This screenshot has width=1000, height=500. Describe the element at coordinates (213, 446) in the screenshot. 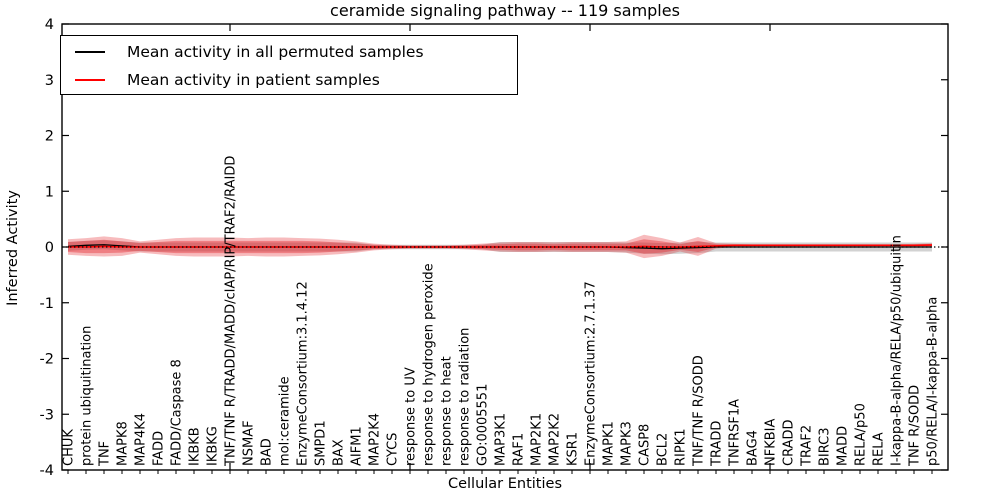

I see `x-entity-label: IKBKG` at that location.